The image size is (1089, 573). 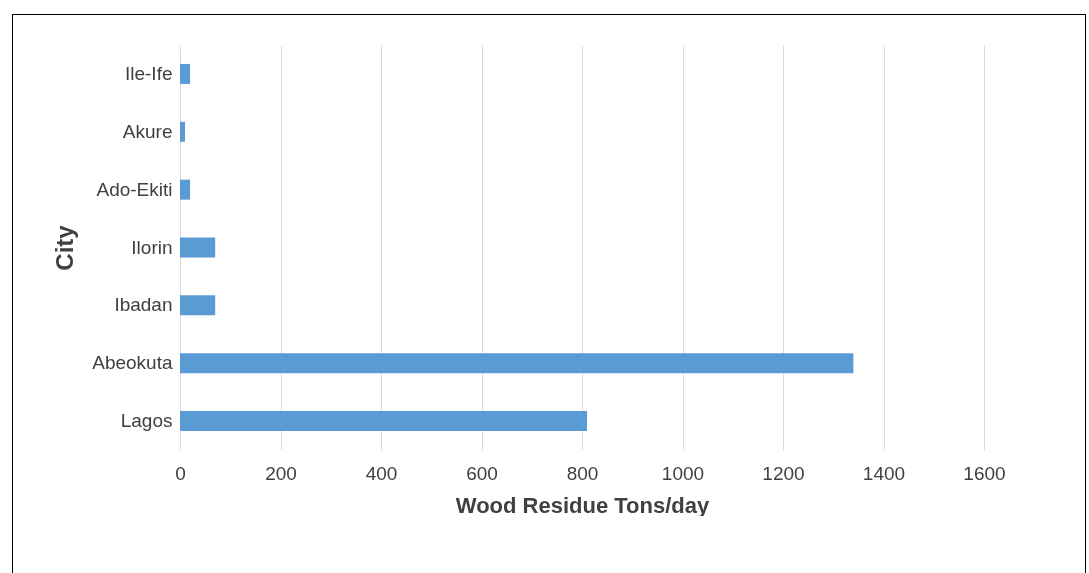 What do you see at coordinates (683, 473) in the screenshot?
I see `x-tick-label: 1000` at bounding box center [683, 473].